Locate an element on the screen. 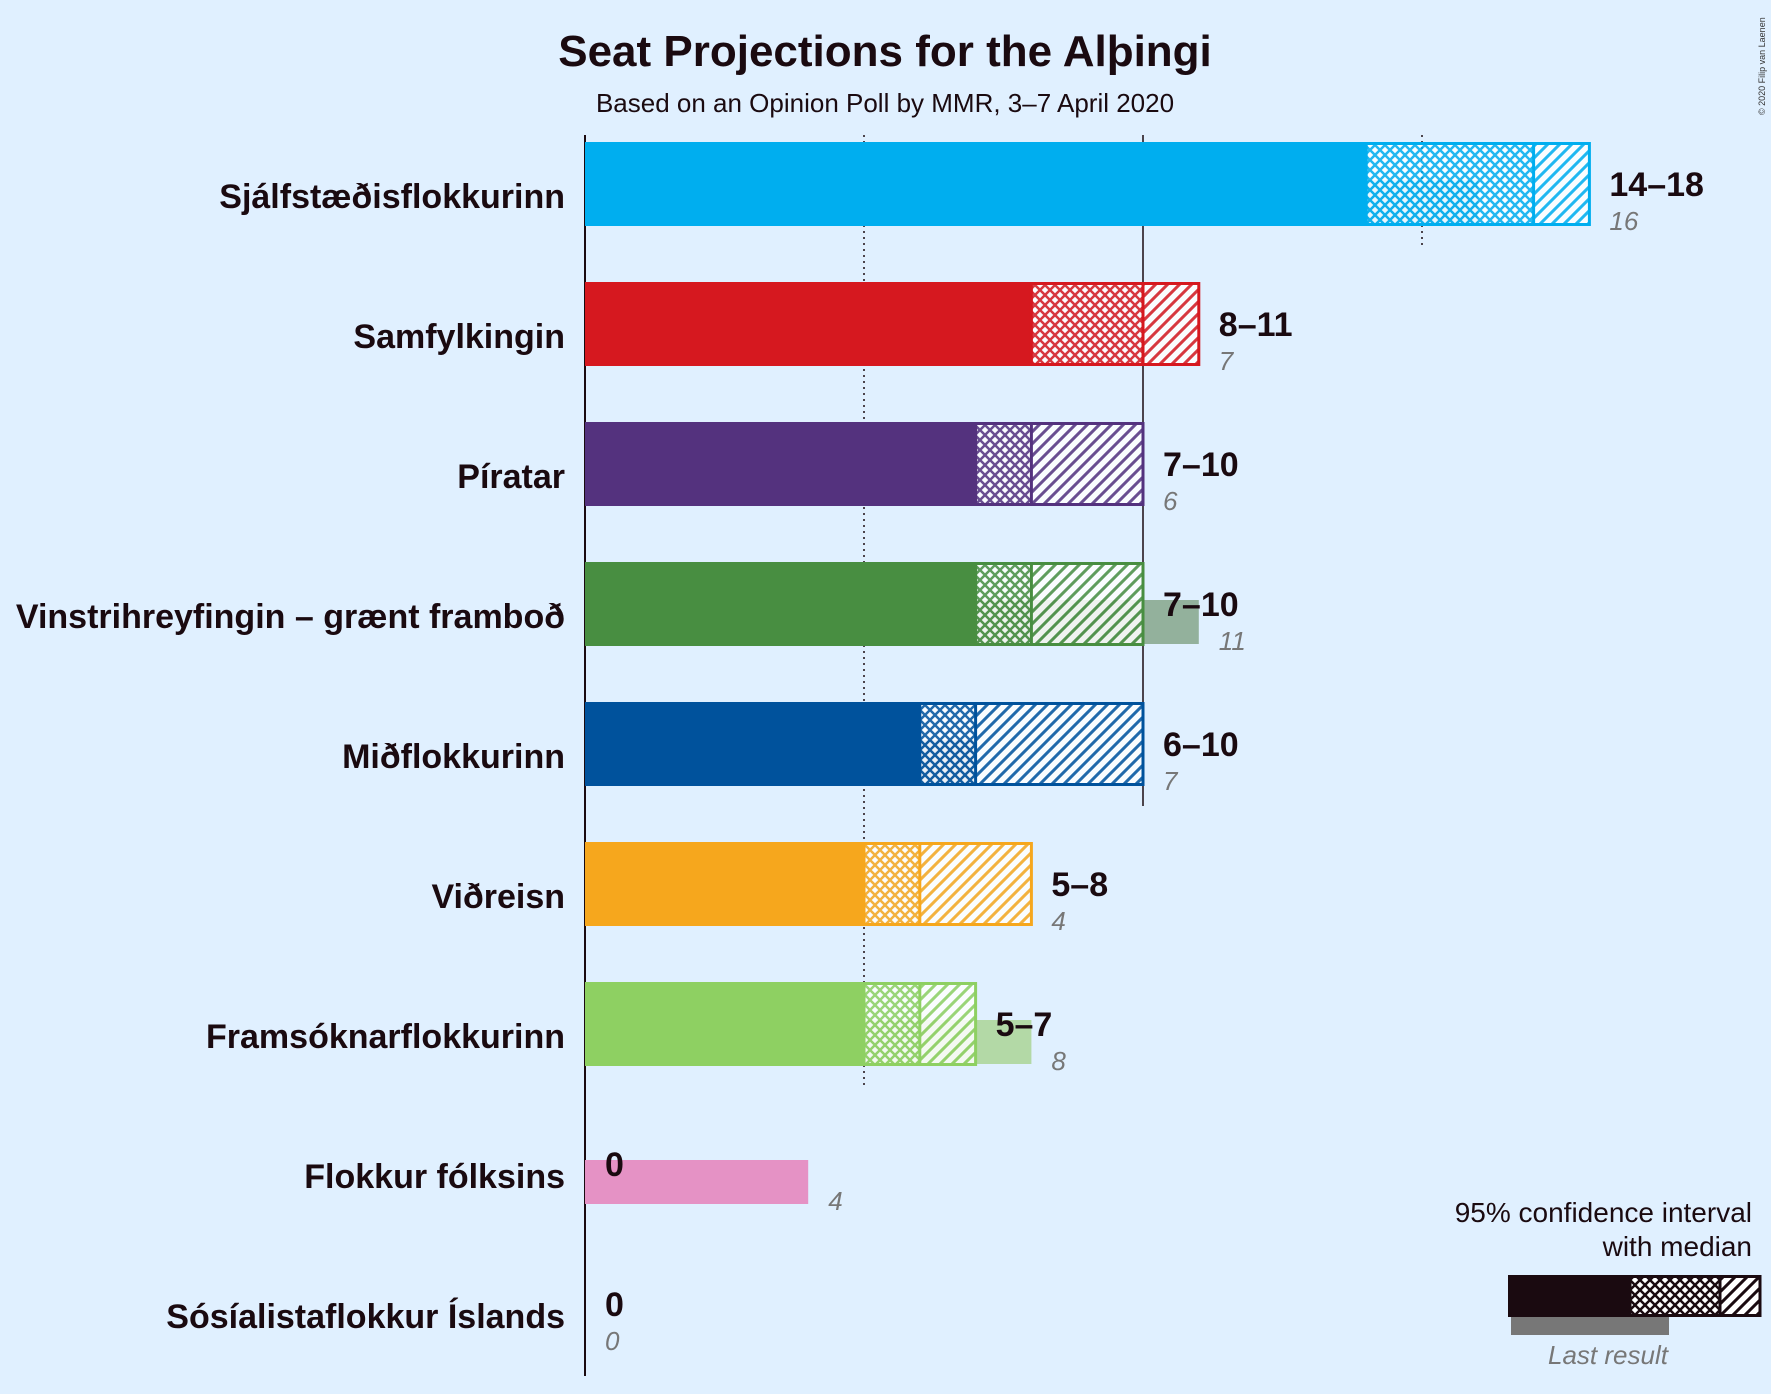  party-name: Píratar is located at coordinates (511, 477).